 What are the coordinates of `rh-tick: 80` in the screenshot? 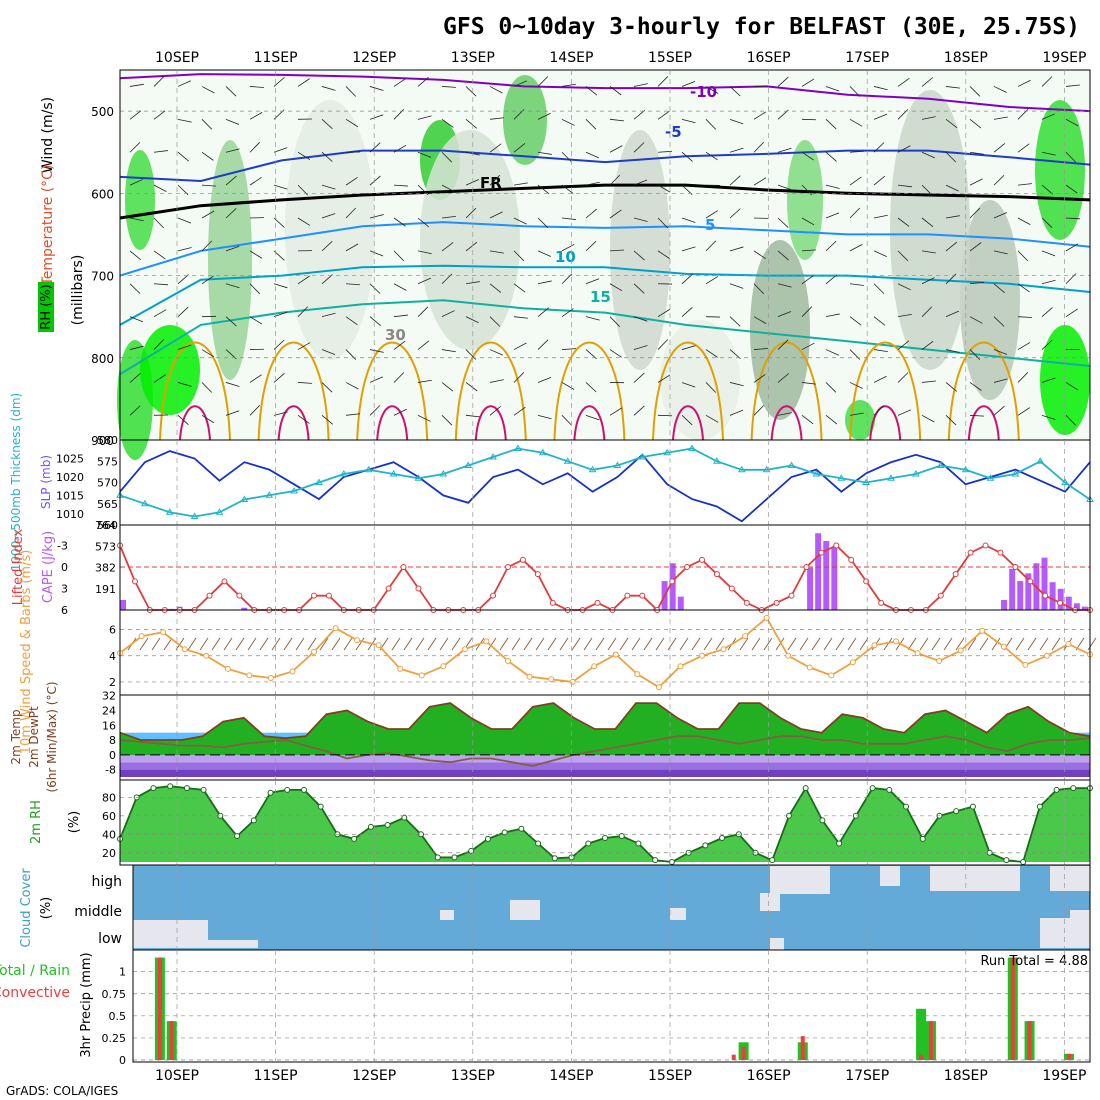 It's located at (109, 797).